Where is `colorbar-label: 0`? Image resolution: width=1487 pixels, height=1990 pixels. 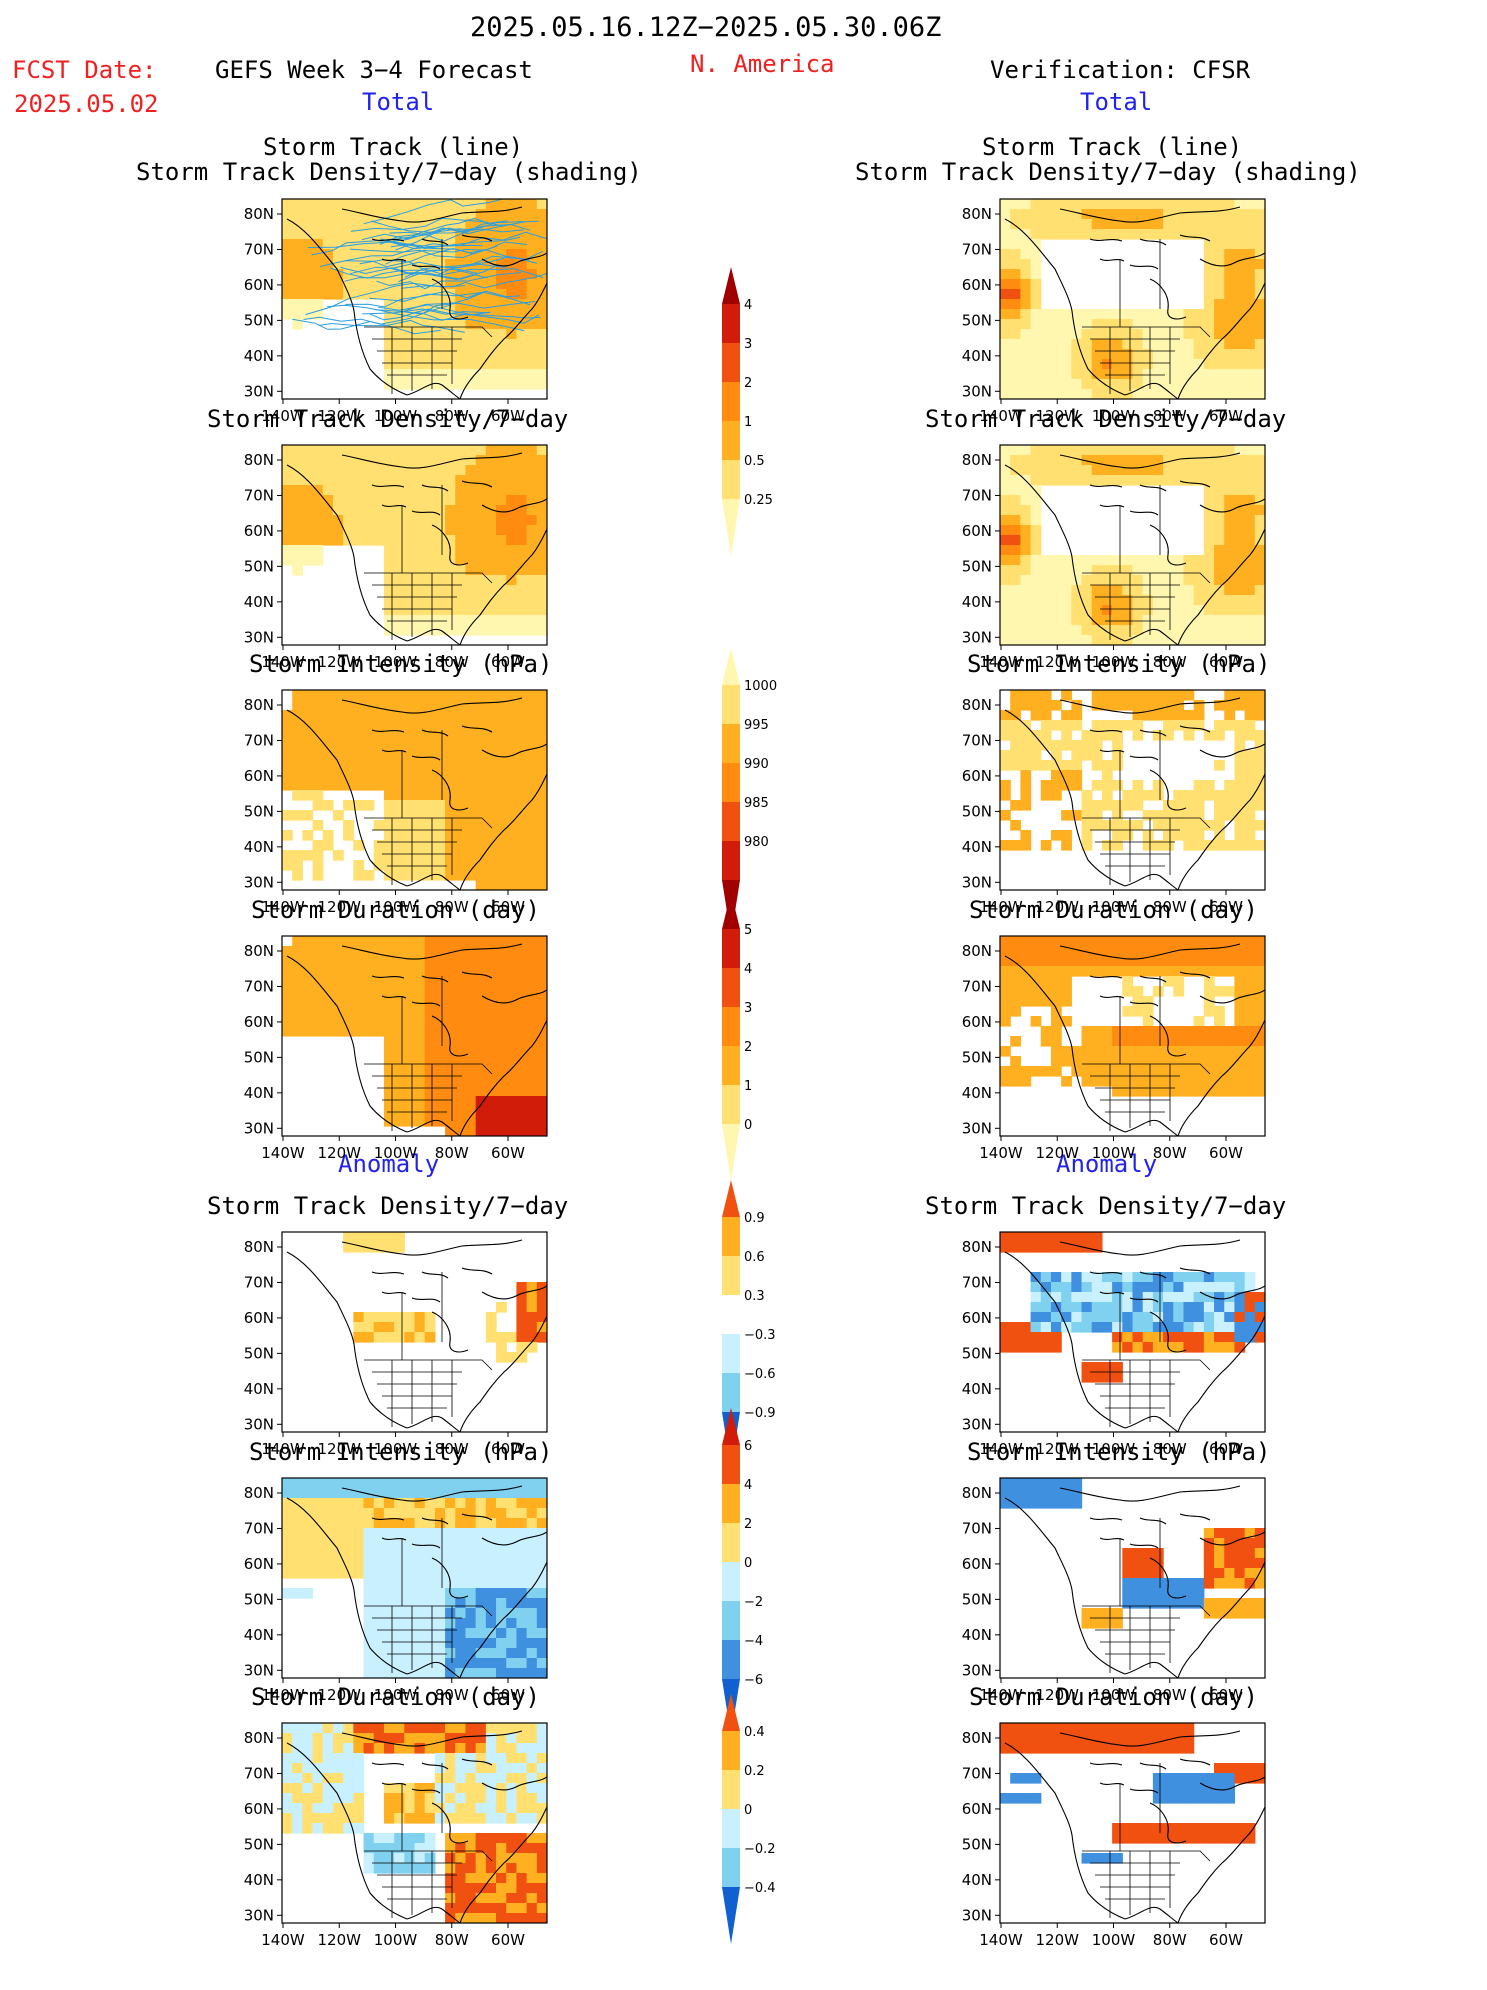
colorbar-label: 0 is located at coordinates (748, 1563).